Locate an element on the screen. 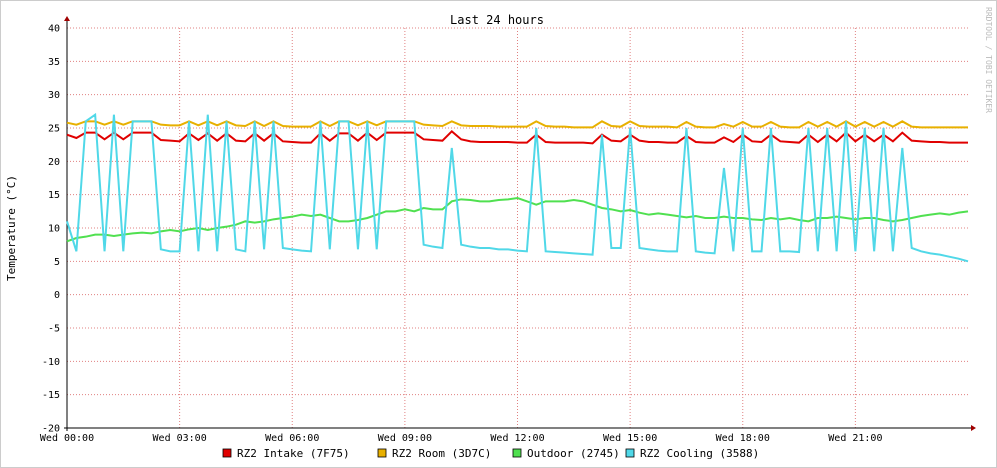 The image size is (997, 468). y-tick-label: 15 is located at coordinates (54, 195).